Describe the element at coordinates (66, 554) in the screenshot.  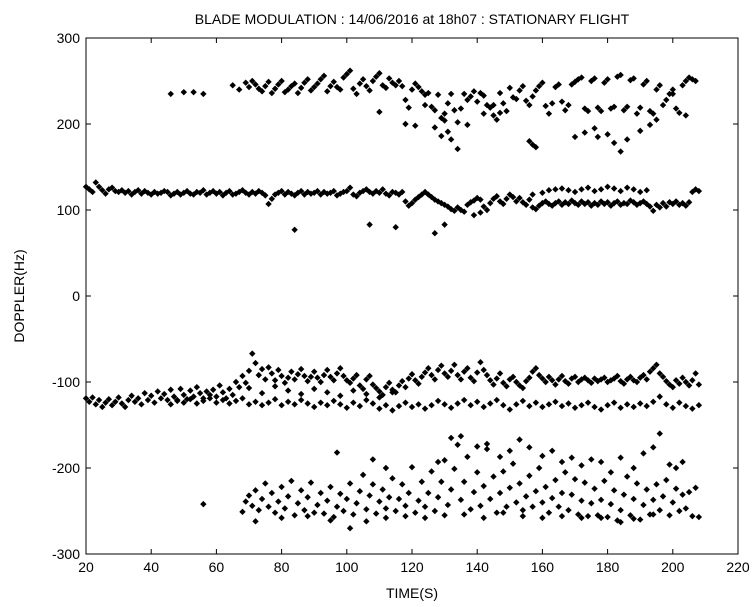
I see `y-tick-label: -300` at that location.